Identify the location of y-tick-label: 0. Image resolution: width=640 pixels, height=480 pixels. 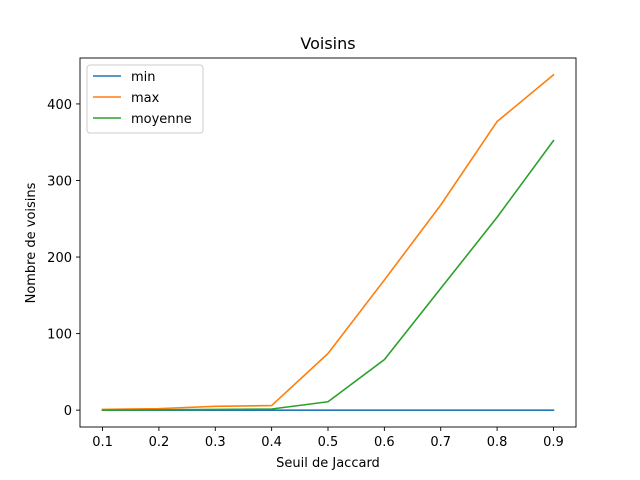
(68, 411).